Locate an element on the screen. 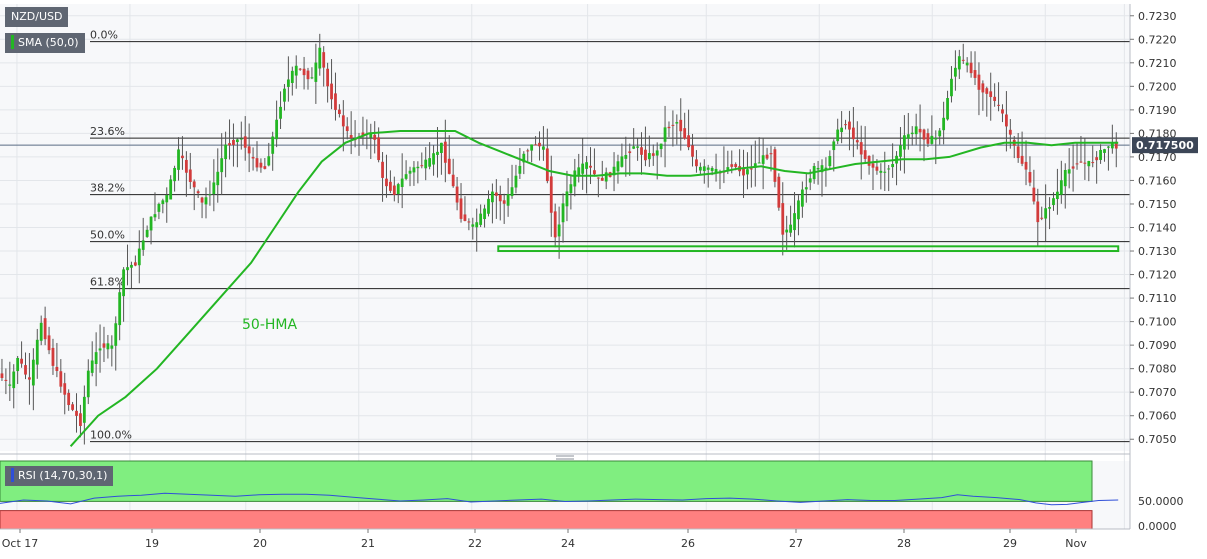  rsi-tick-label: 0.0000 is located at coordinates (1157, 526).